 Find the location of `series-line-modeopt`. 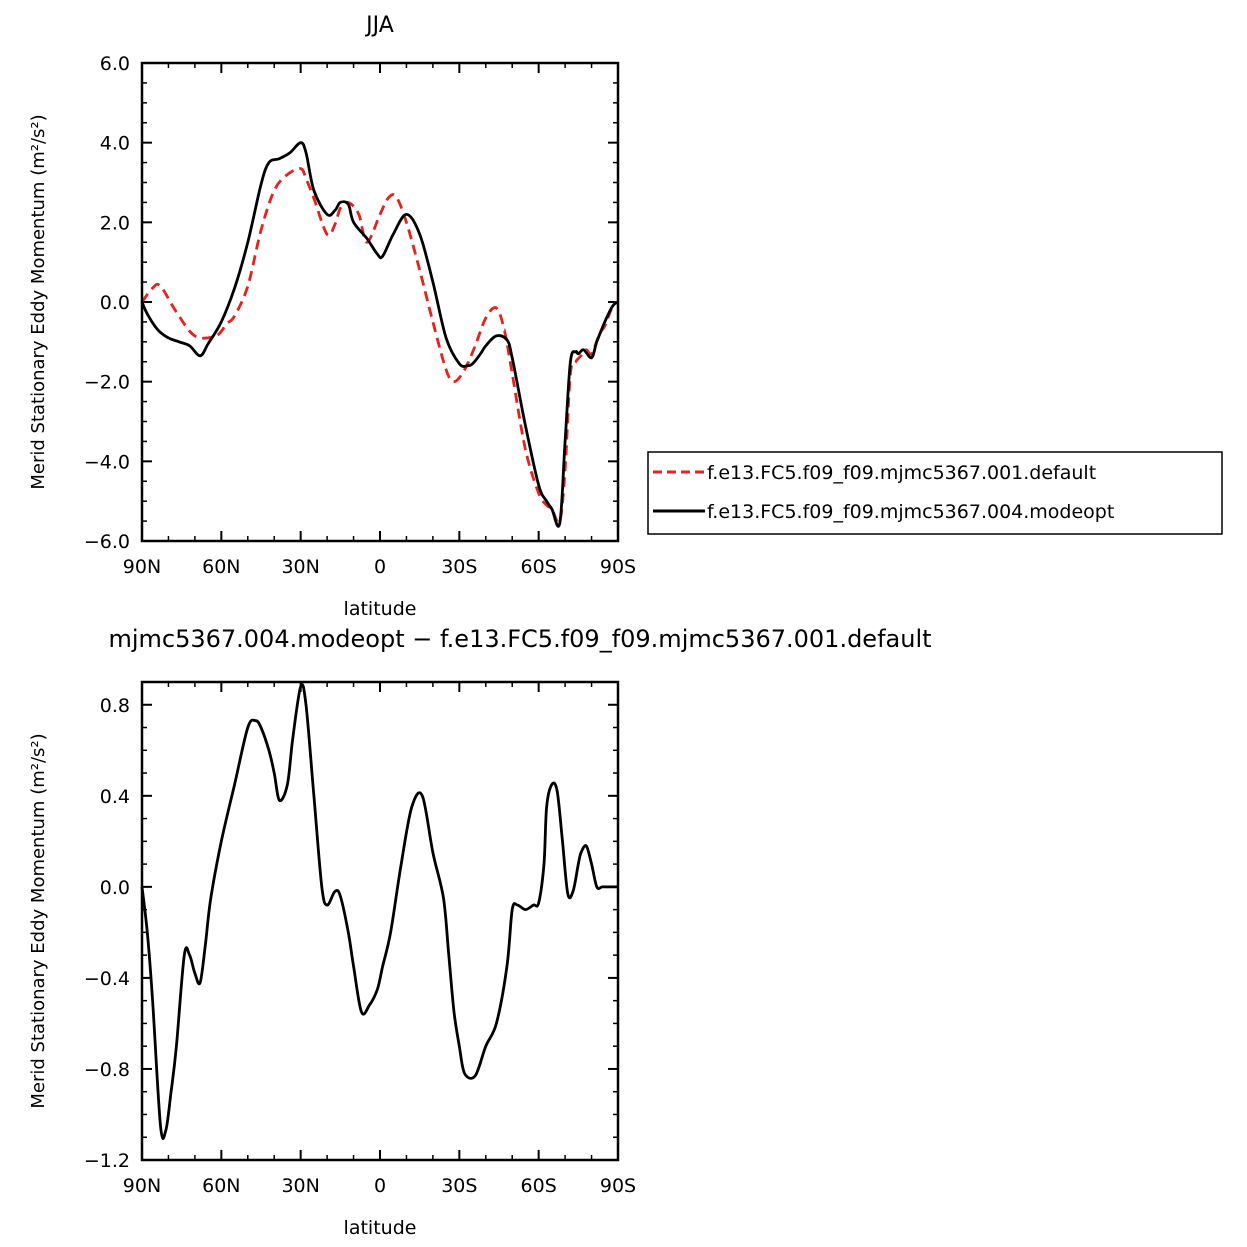

series-line-modeopt is located at coordinates (379, 334).